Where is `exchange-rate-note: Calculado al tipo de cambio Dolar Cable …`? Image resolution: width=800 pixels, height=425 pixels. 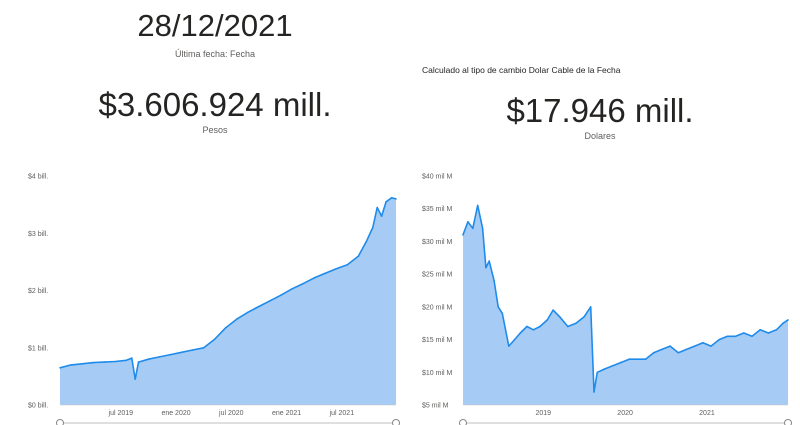
exchange-rate-note: Calculado al tipo de cambio Dolar Cable … is located at coordinates (521, 70).